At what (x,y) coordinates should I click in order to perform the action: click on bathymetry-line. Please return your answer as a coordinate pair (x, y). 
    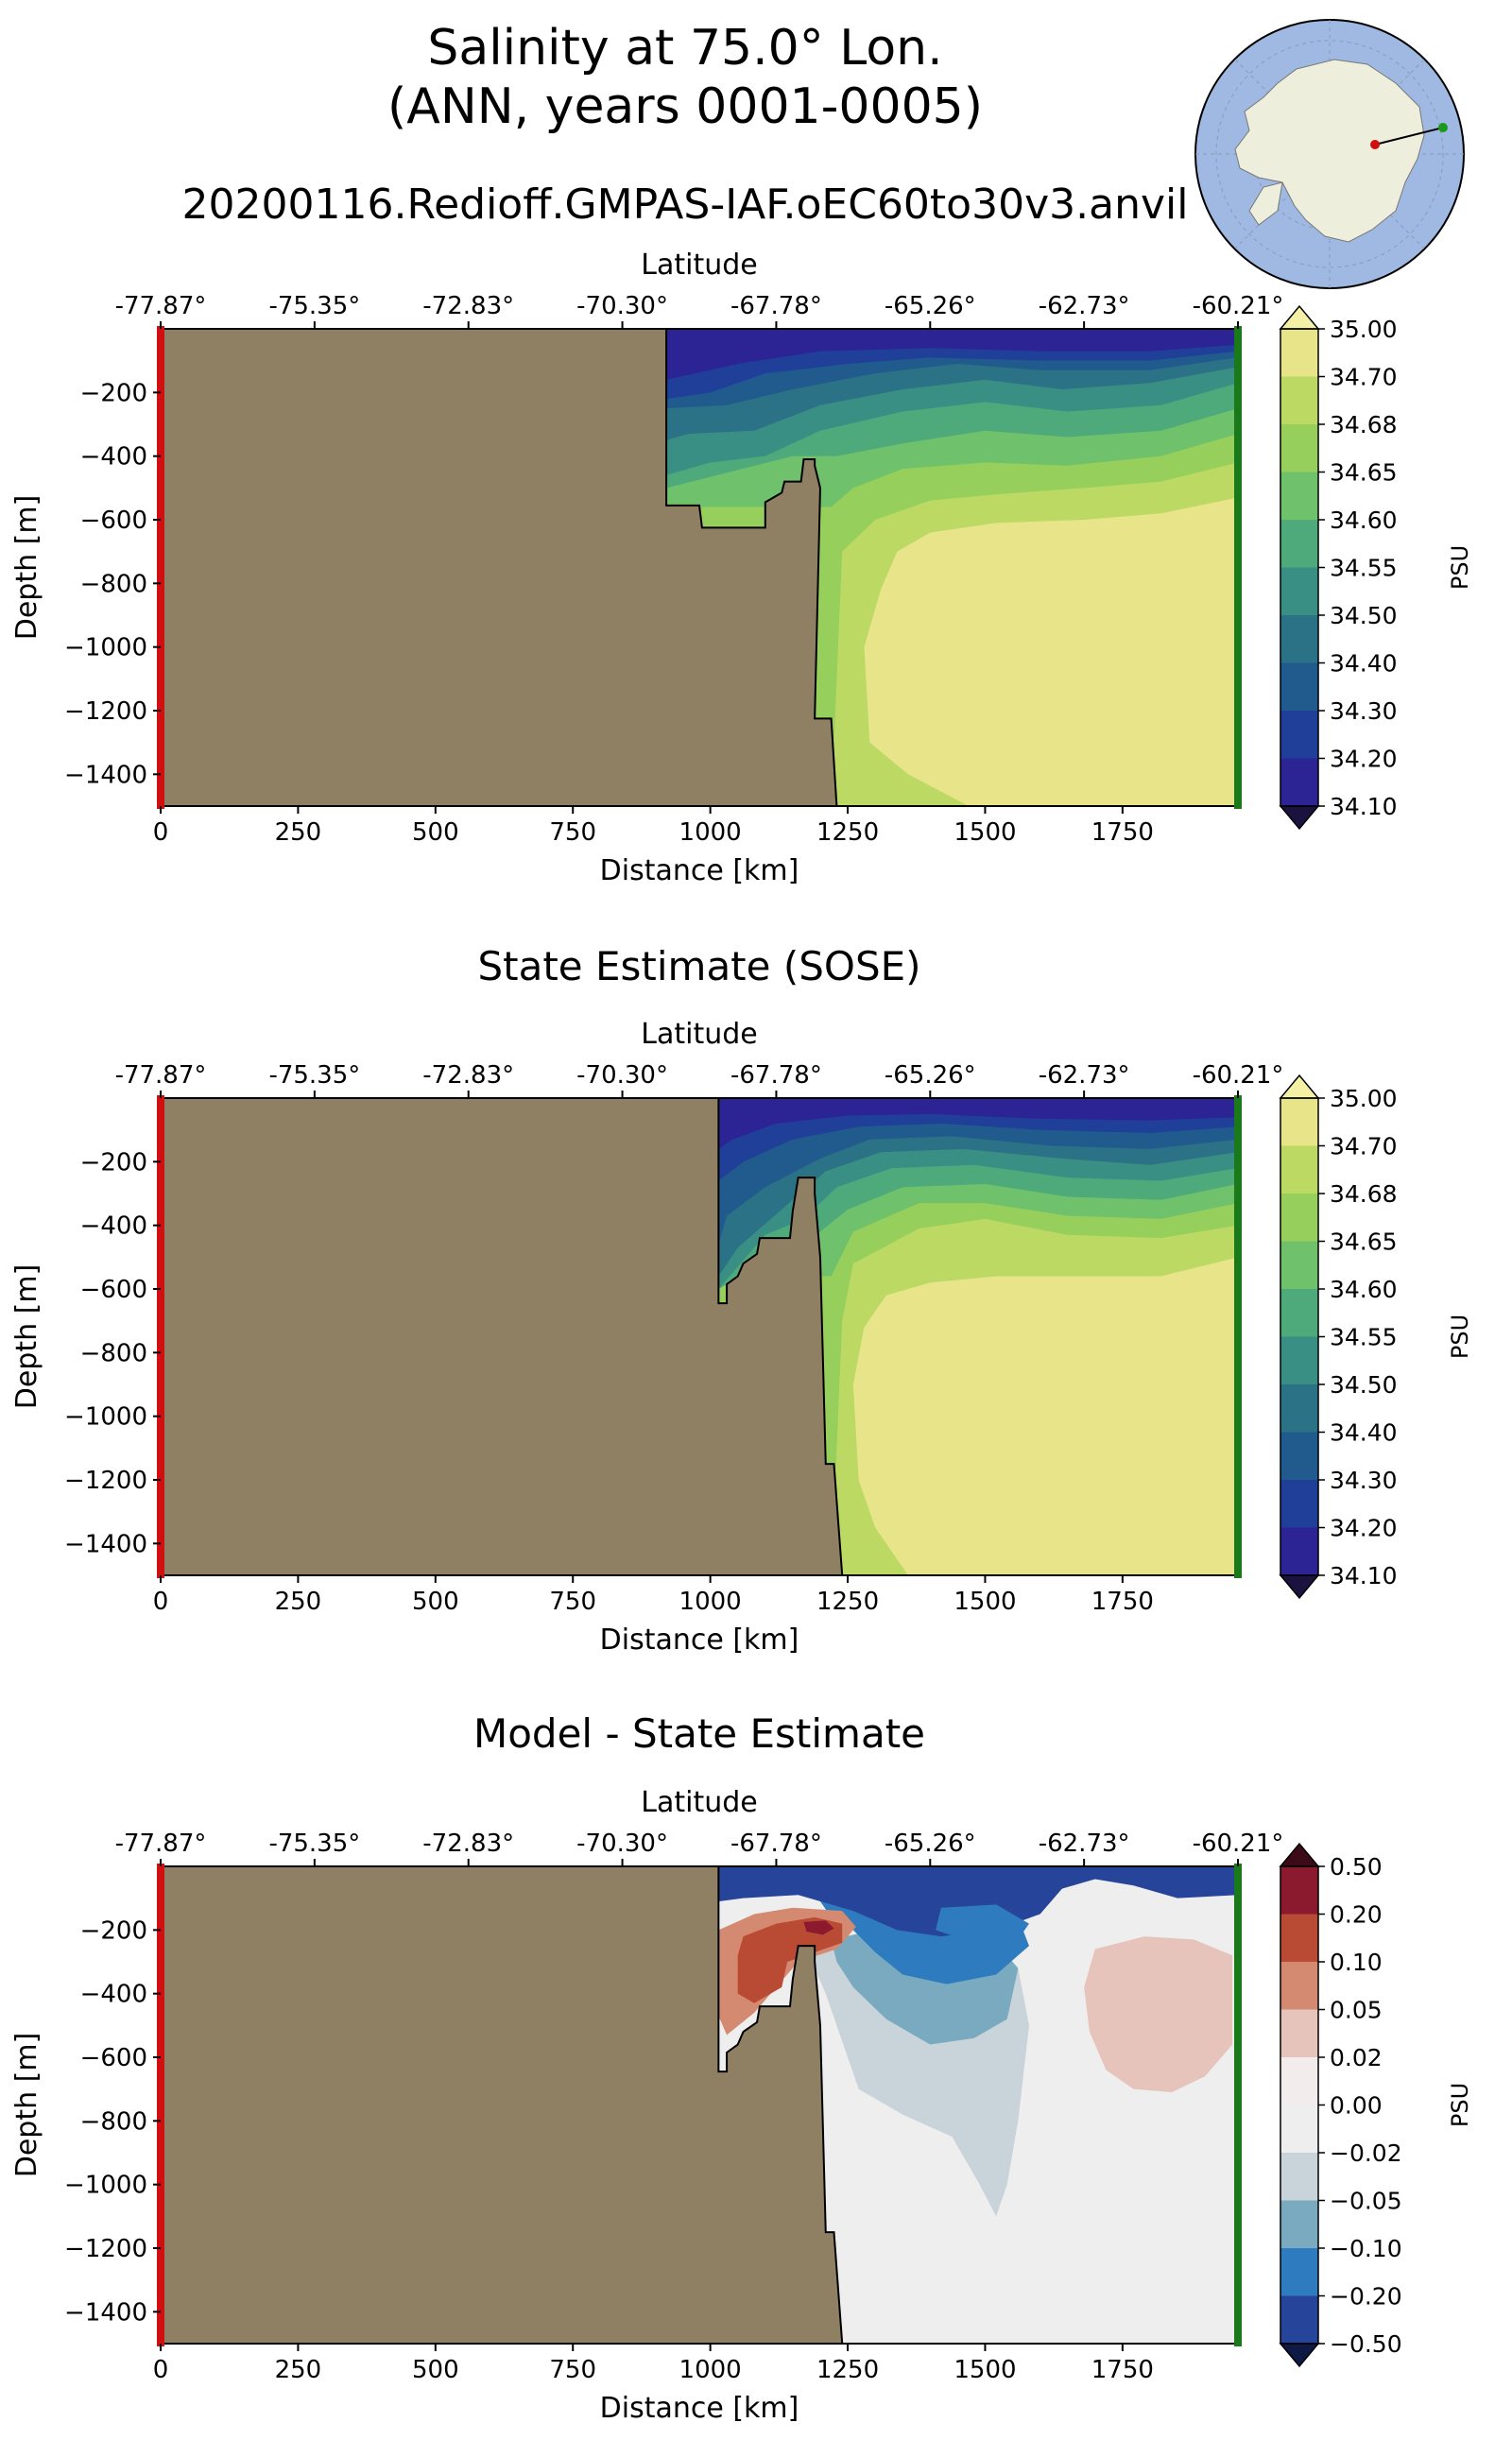
    Looking at the image, I should click on (780, 1336).